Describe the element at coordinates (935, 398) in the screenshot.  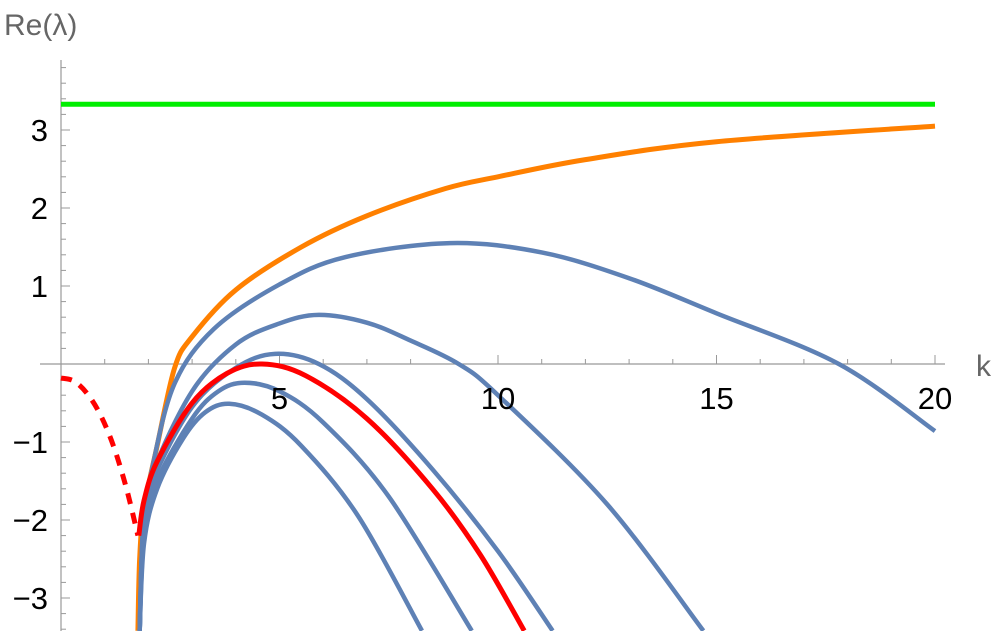
I see `x-tick-label: 20` at that location.